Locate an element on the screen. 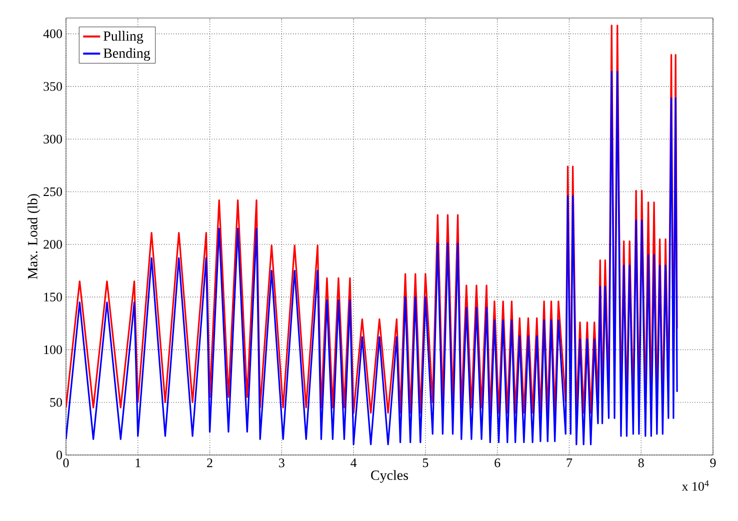 This screenshot has height=521, width=738. y-tick-label: 200 is located at coordinates (53, 244).